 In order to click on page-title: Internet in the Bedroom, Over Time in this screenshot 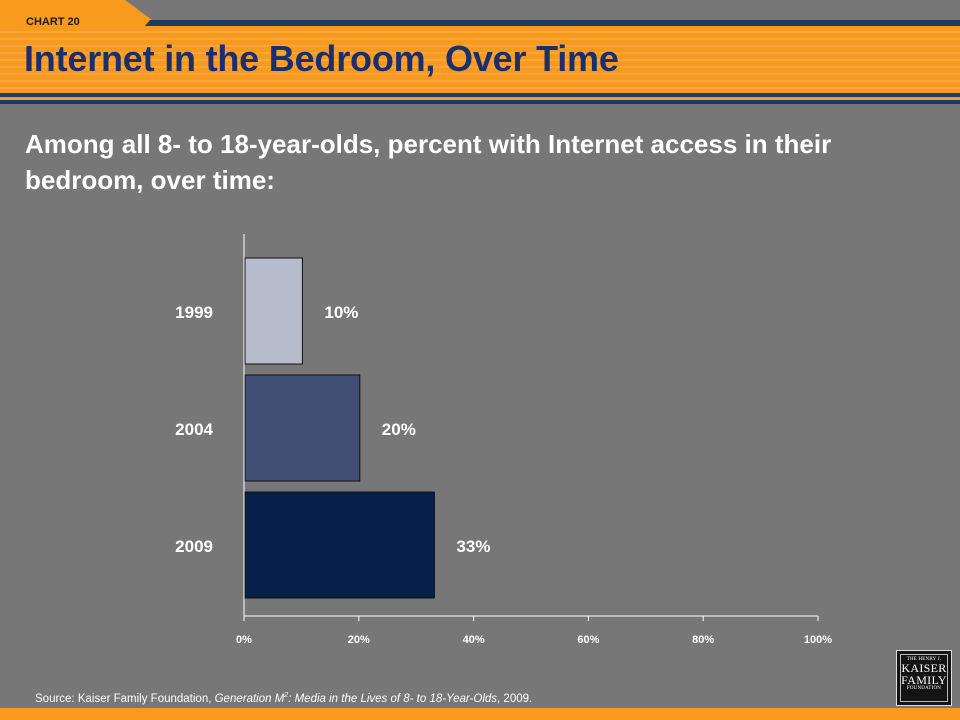, I will do `click(321, 58)`.